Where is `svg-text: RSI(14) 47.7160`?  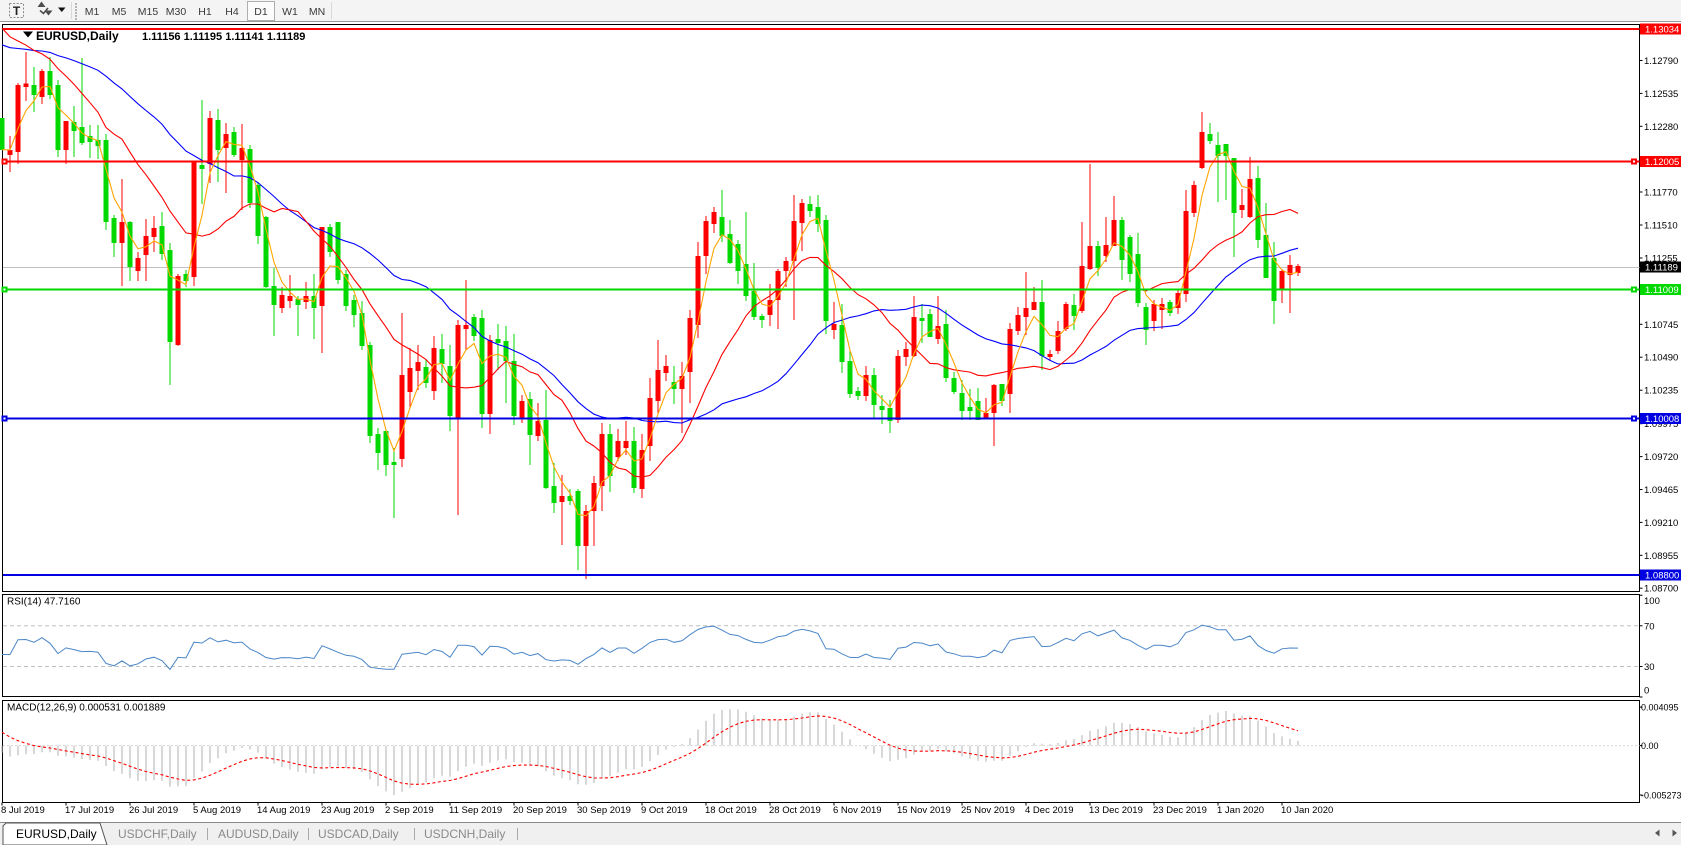 svg-text: RSI(14) 47.7160 is located at coordinates (44, 602).